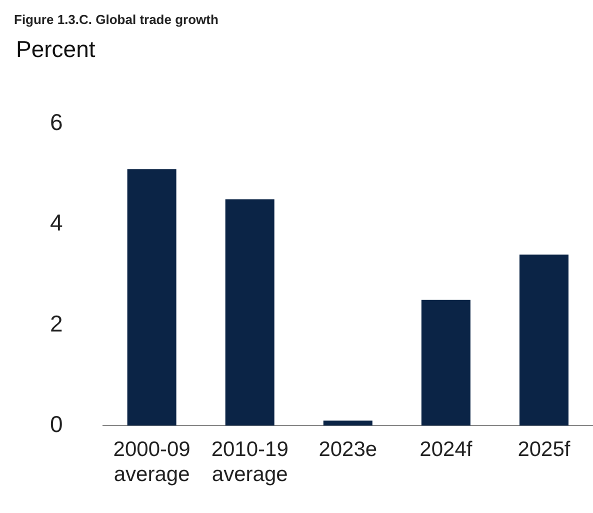 Image resolution: width=593 pixels, height=513 pixels. What do you see at coordinates (56, 122) in the screenshot?
I see `y-tick-label: 6` at bounding box center [56, 122].